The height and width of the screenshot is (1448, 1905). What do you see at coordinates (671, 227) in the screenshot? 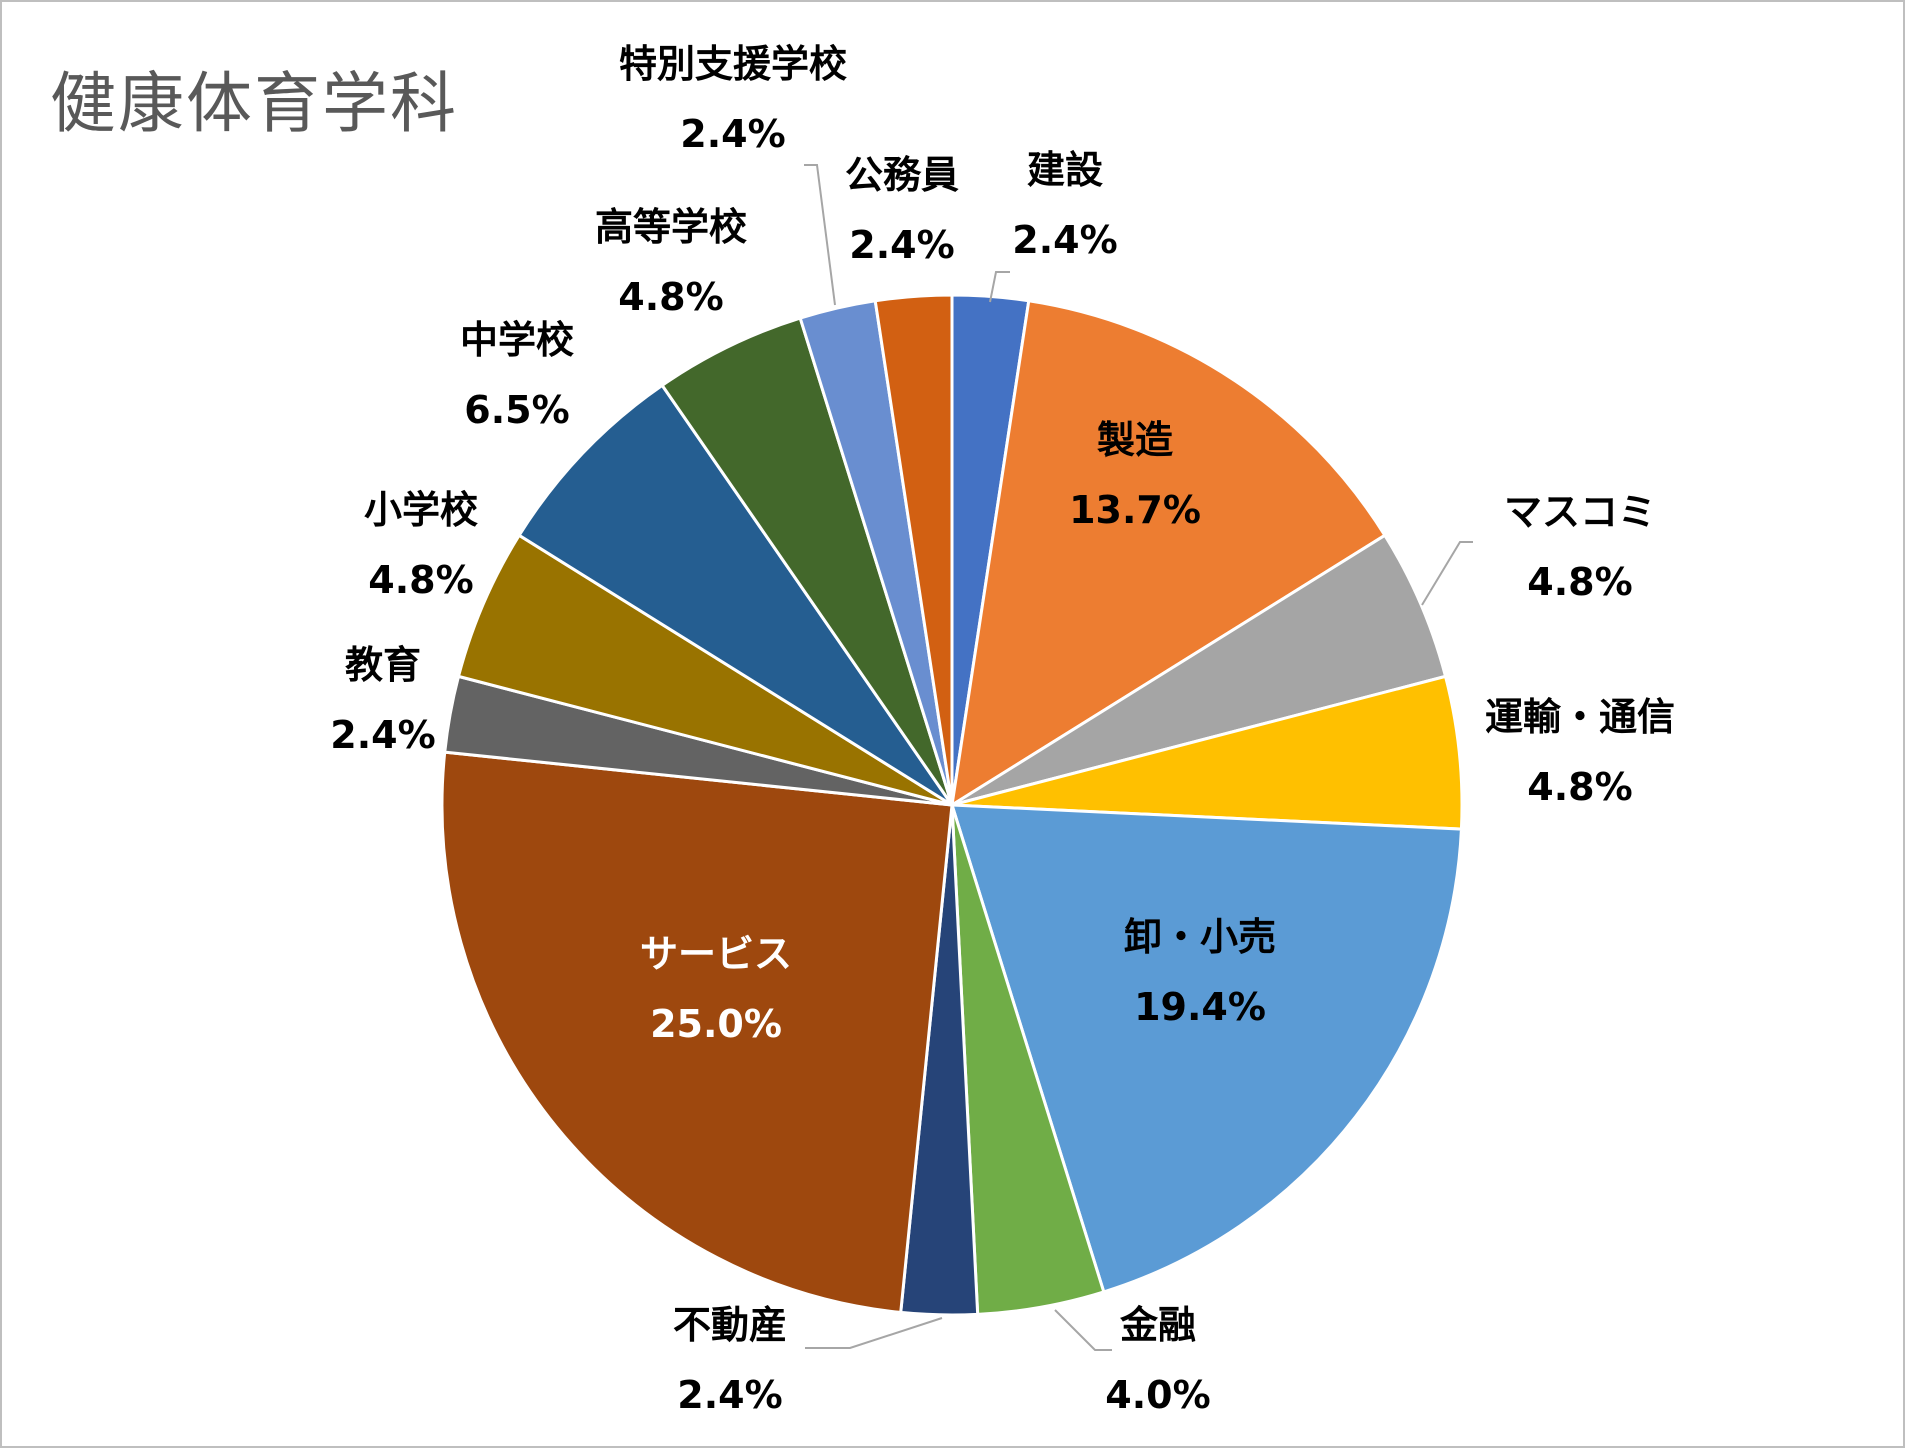
I see `slice-label-11: 高等学校` at bounding box center [671, 227].